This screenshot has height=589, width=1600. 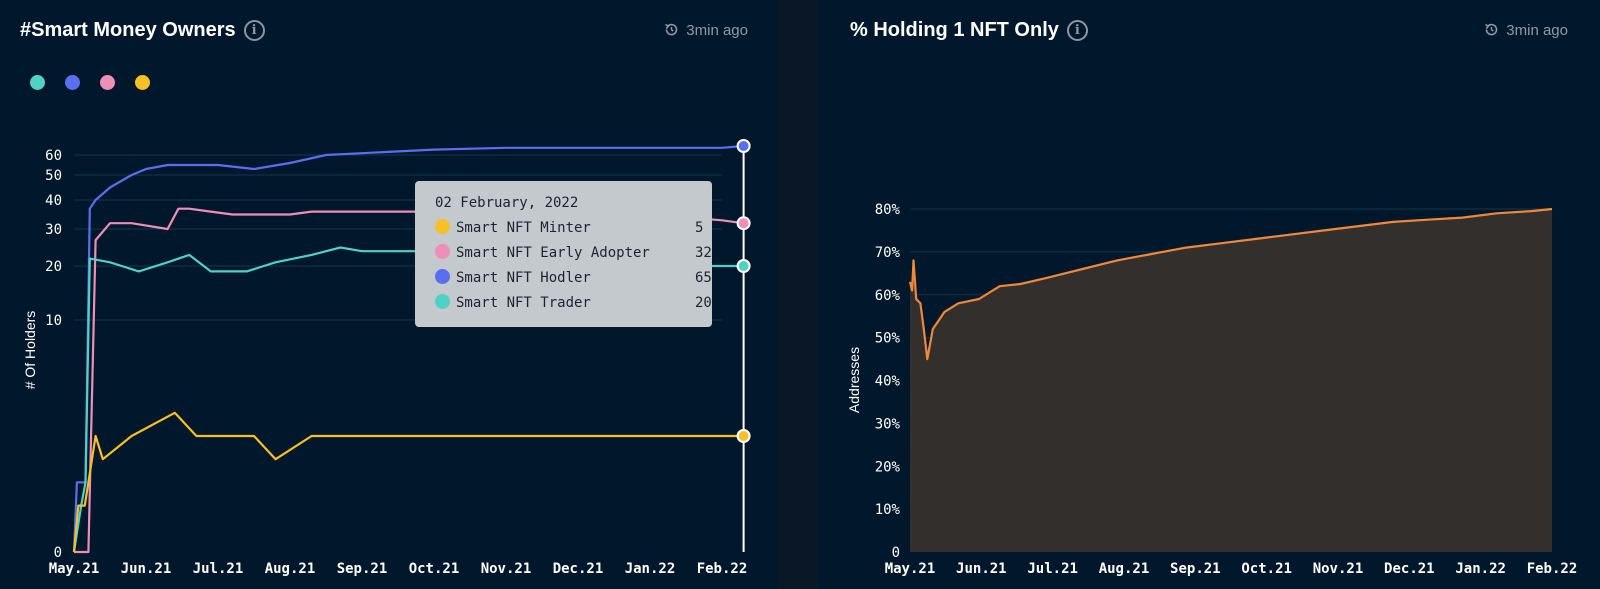 I want to click on panel-title: % Holding 1 NFT Only, so click(x=954, y=30).